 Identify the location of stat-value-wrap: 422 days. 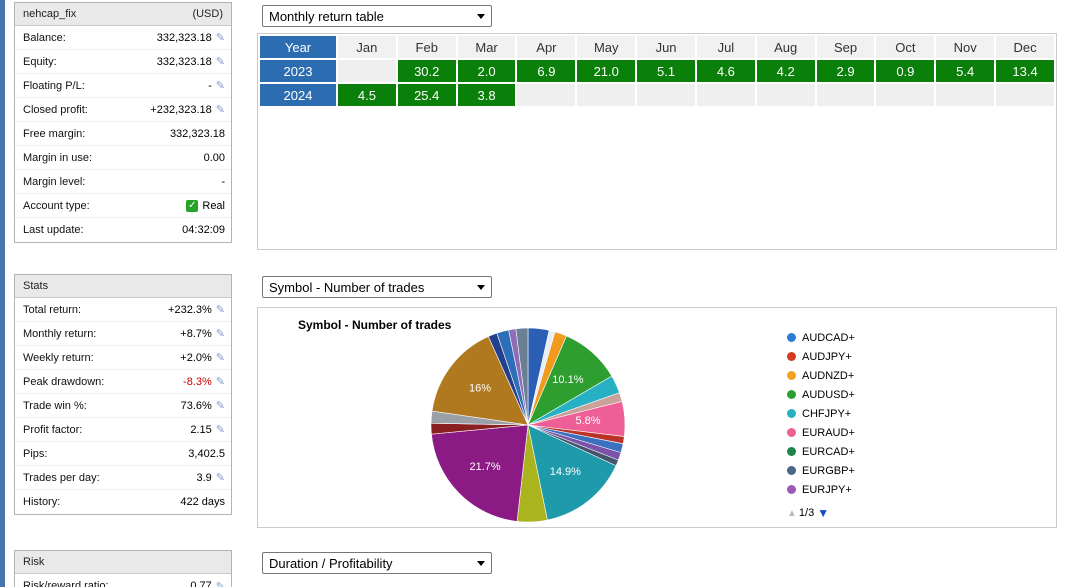
(202, 502).